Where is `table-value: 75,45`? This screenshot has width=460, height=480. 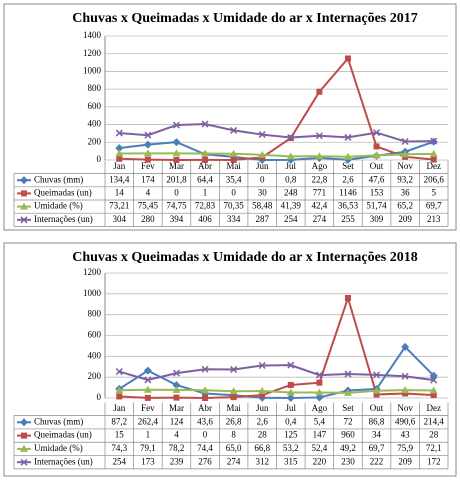
table-value: 75,45 is located at coordinates (148, 206).